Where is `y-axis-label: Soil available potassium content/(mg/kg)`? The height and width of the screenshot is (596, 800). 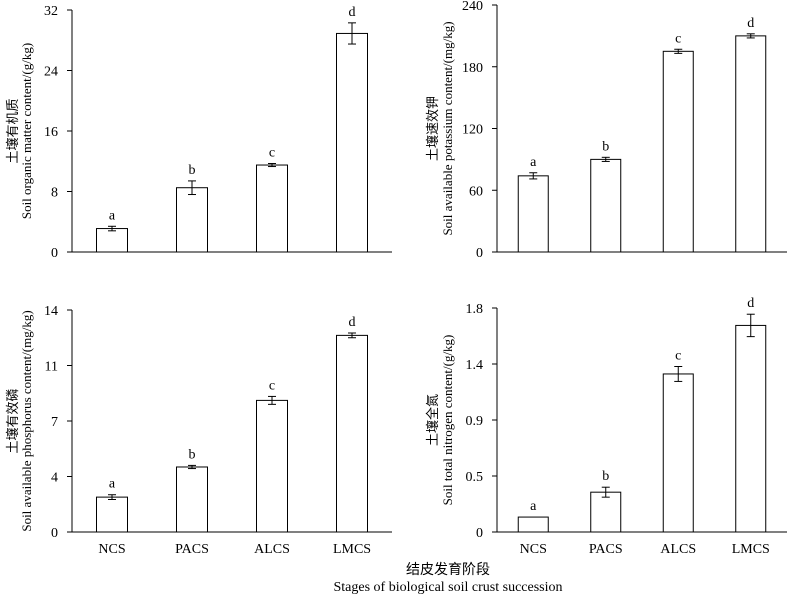 y-axis-label: Soil available potassium content/(mg/kg) is located at coordinates (447, 128).